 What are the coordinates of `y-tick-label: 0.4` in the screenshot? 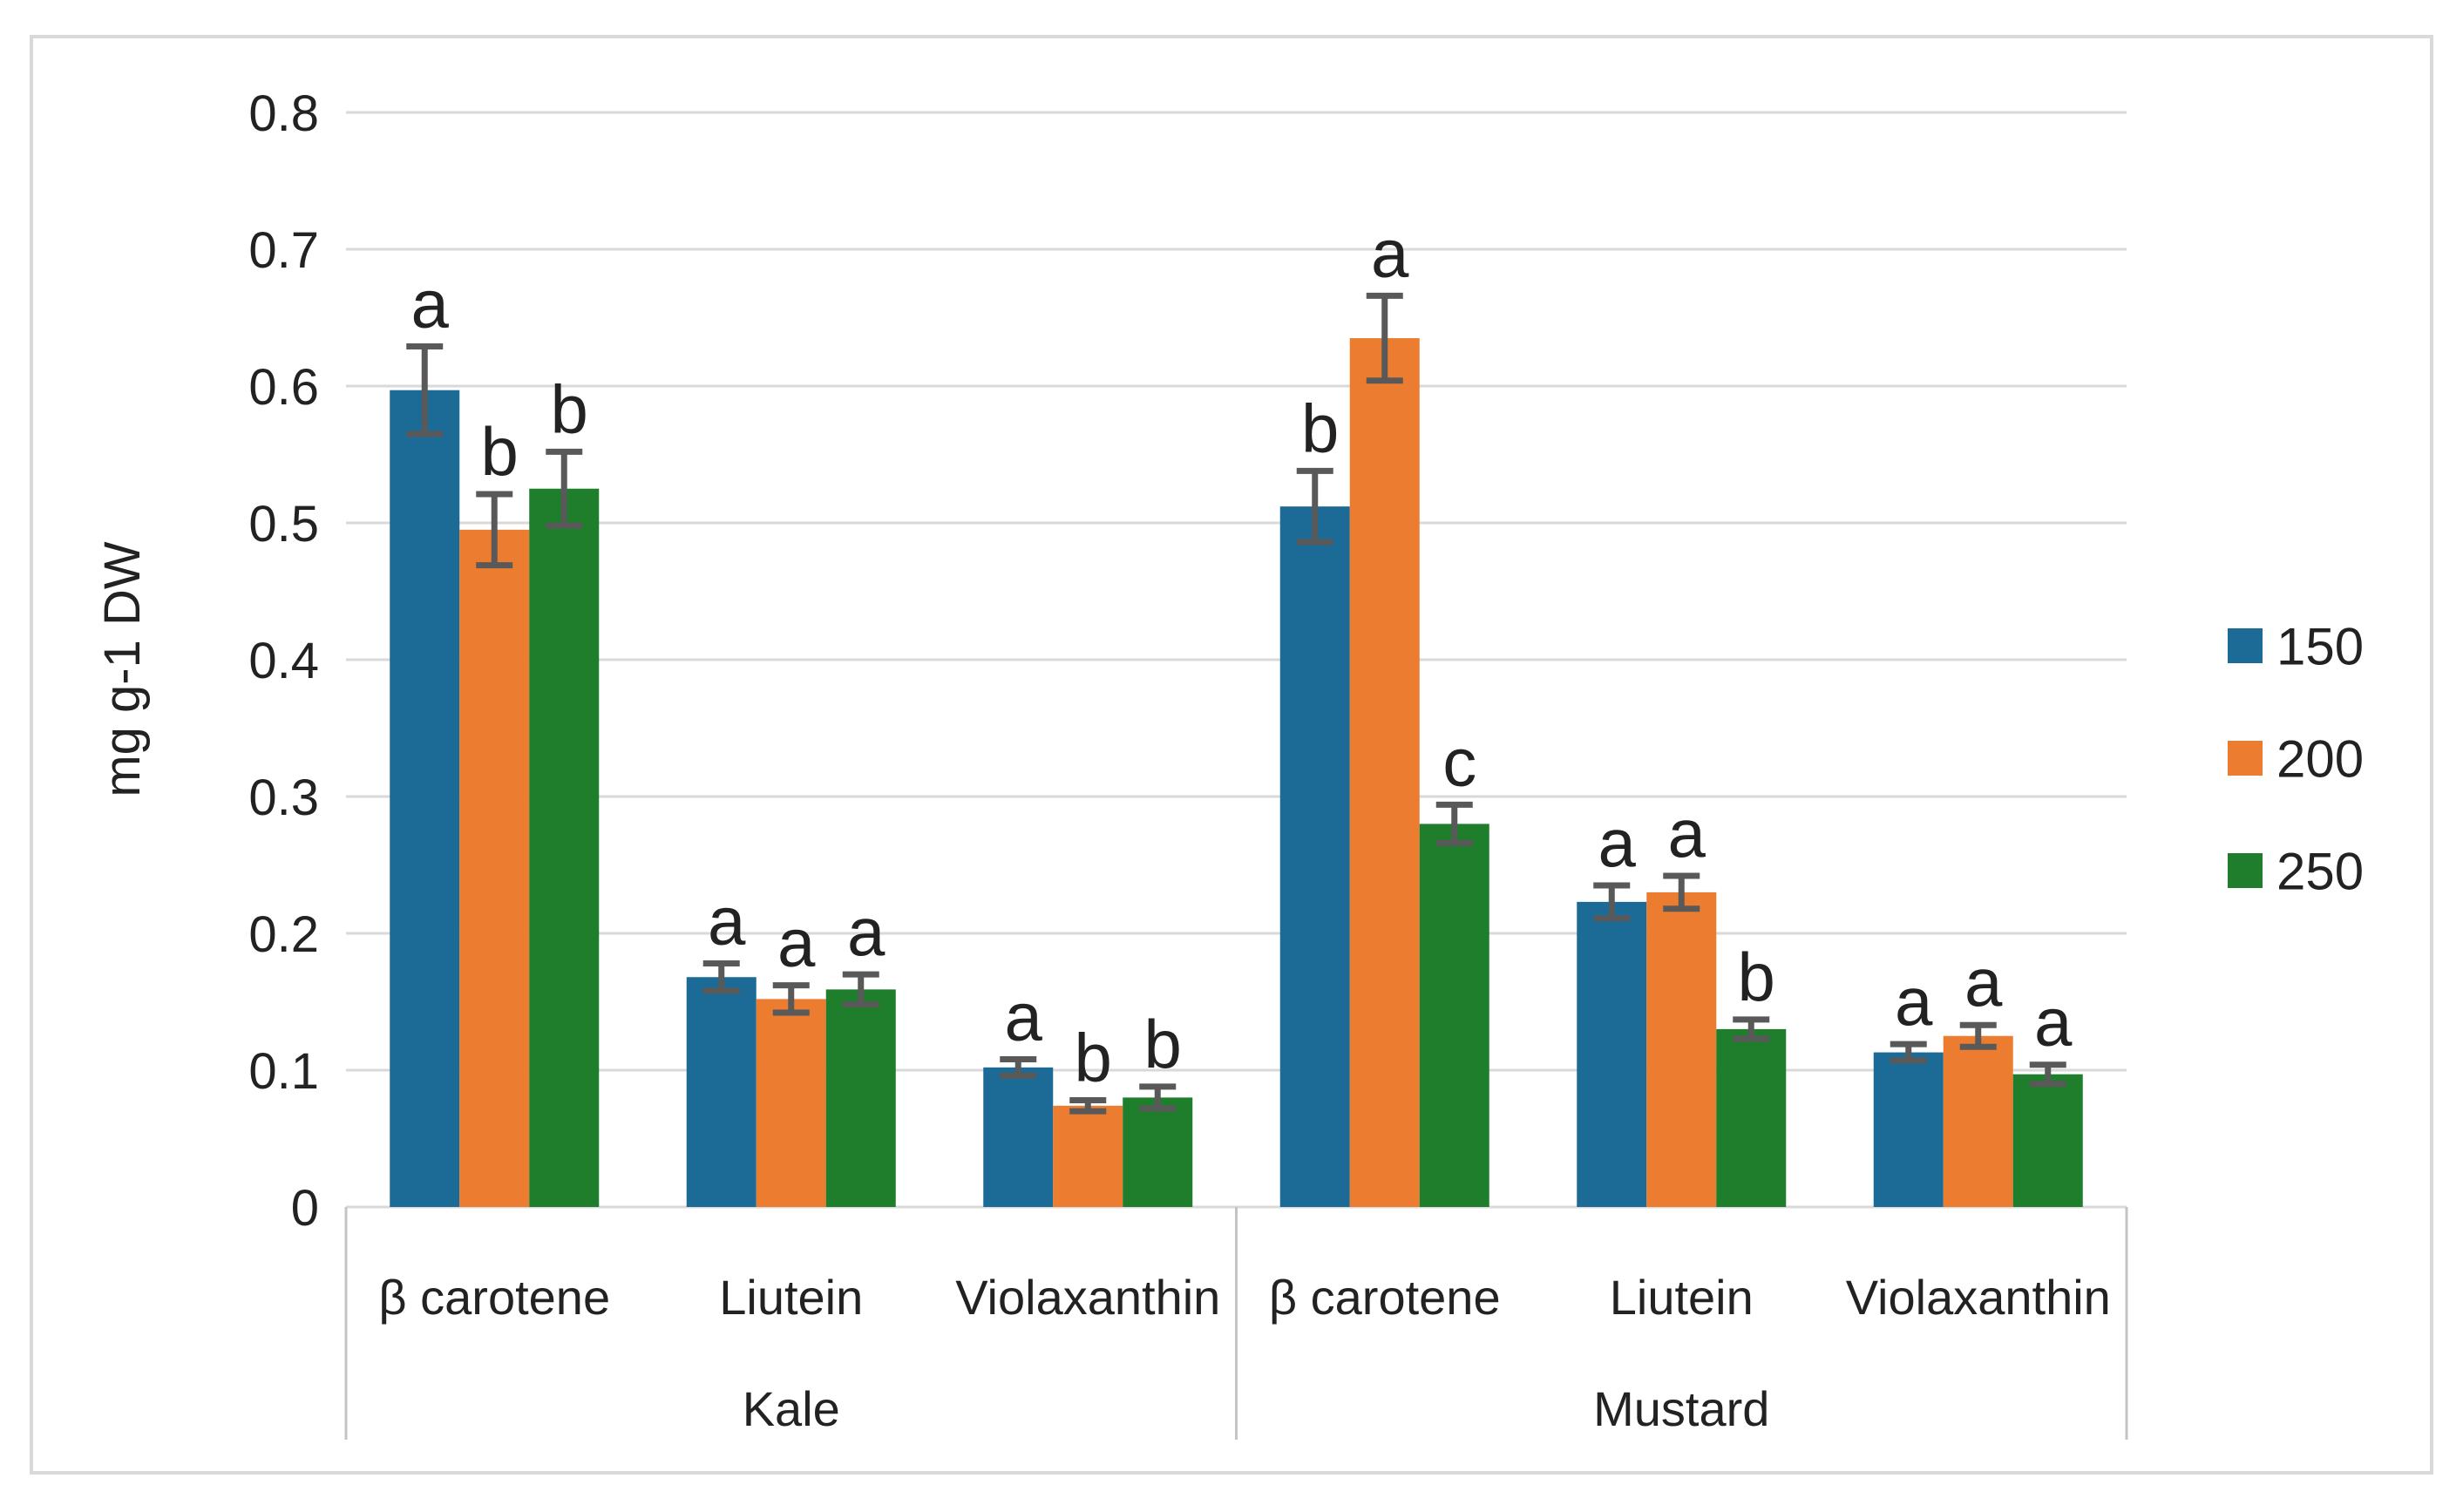 It's located at (283, 661).